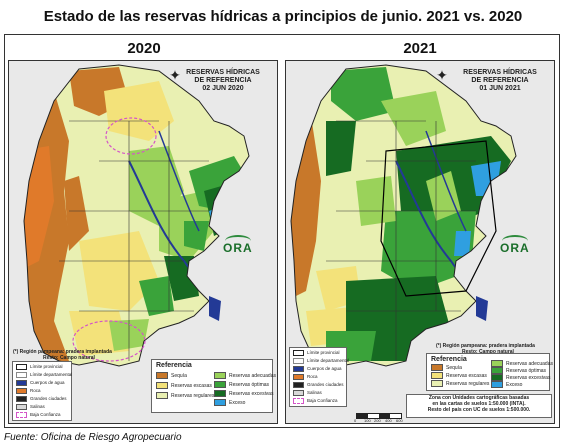 This screenshot has height=448, width=566. I want to click on year-label-2020: 2020, so click(144, 48).